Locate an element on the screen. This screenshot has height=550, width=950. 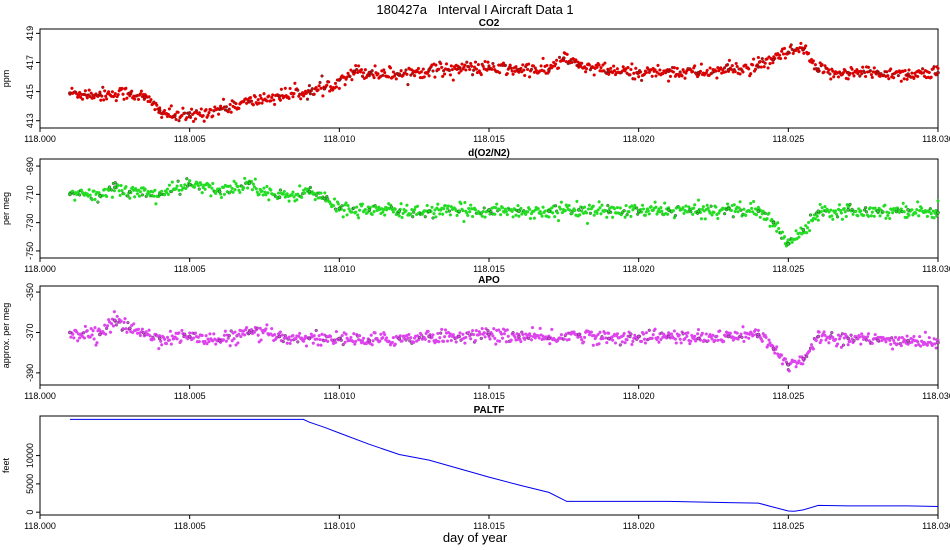
y-axis-label: ppm is located at coordinates (6, 79).